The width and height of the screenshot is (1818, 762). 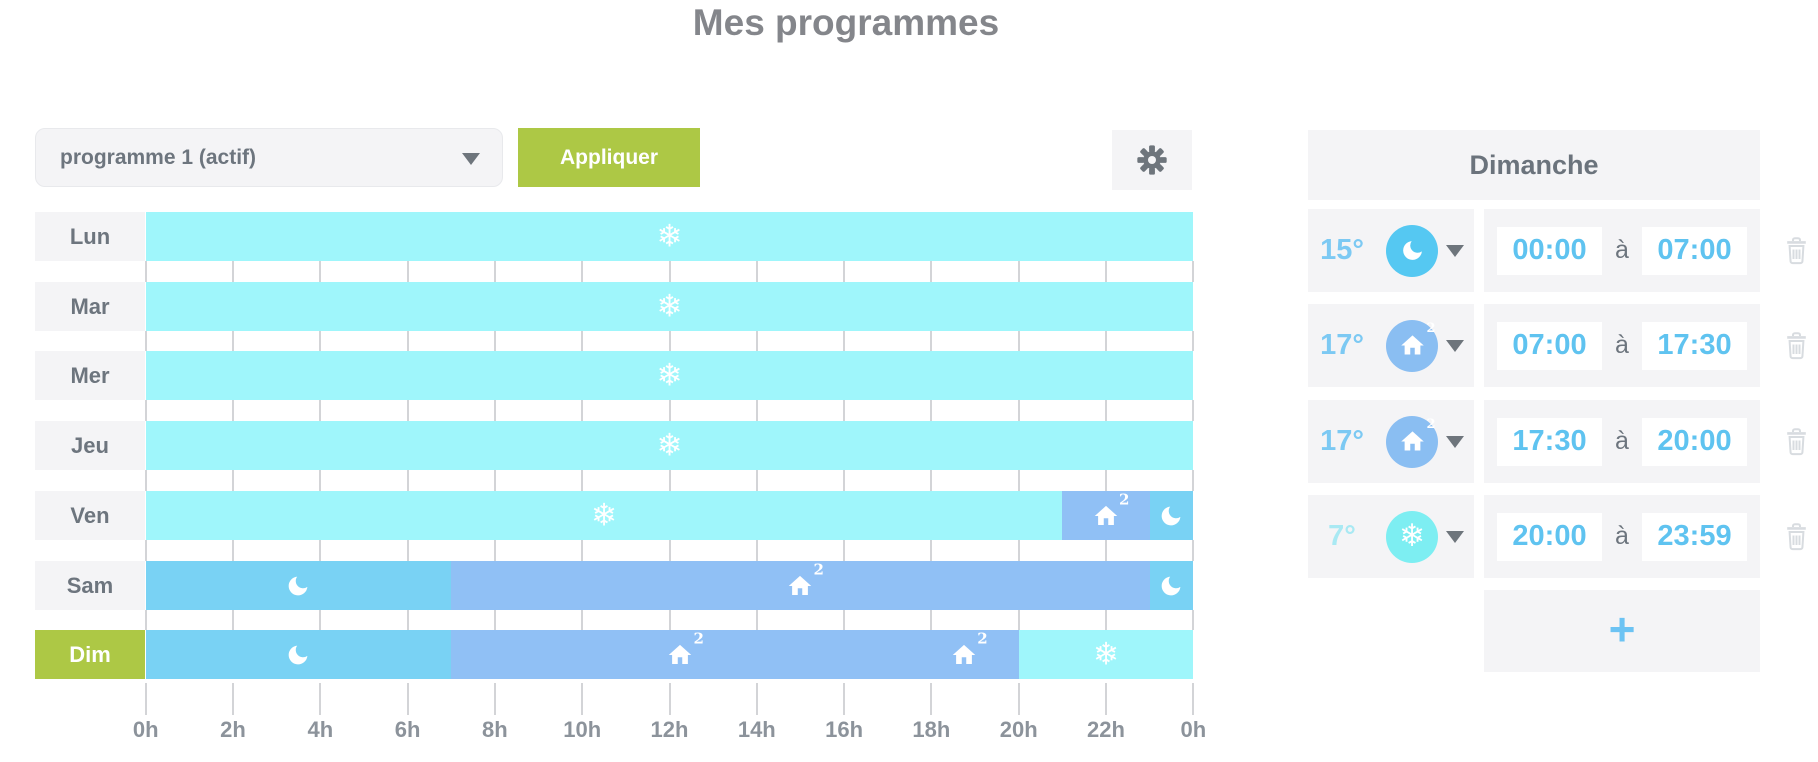 What do you see at coordinates (1694, 441) in the screenshot?
I see `time-to-input: 20:00` at bounding box center [1694, 441].